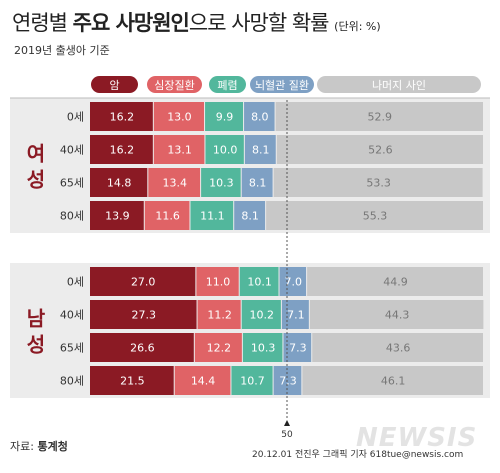 The image size is (500, 473). I want to click on source-note: 자료: 통계청, so click(39, 446).